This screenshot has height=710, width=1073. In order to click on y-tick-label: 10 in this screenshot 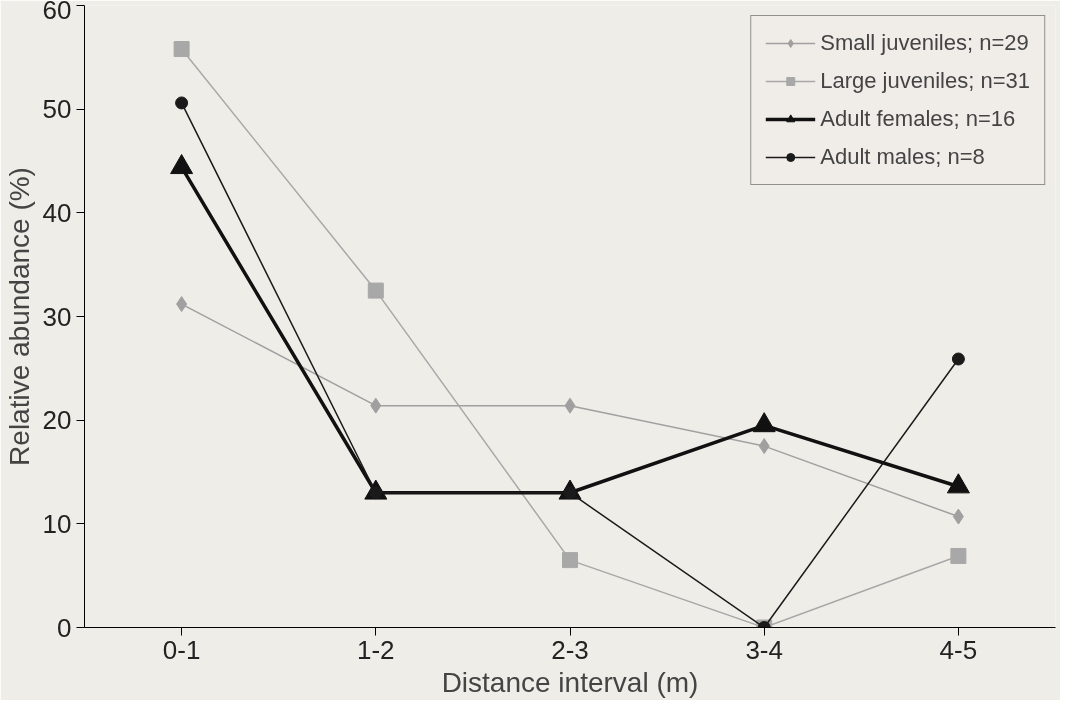, I will do `click(57, 523)`.